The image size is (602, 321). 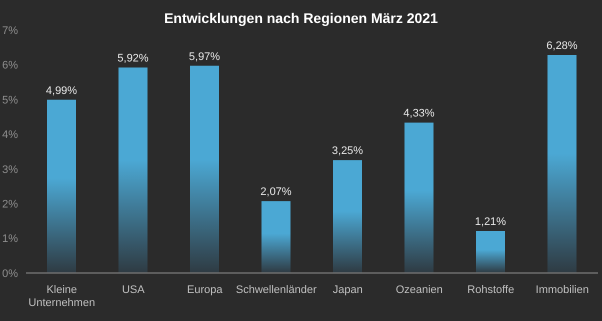 What do you see at coordinates (419, 114) in the screenshot?
I see `data-label: 4,33%` at bounding box center [419, 114].